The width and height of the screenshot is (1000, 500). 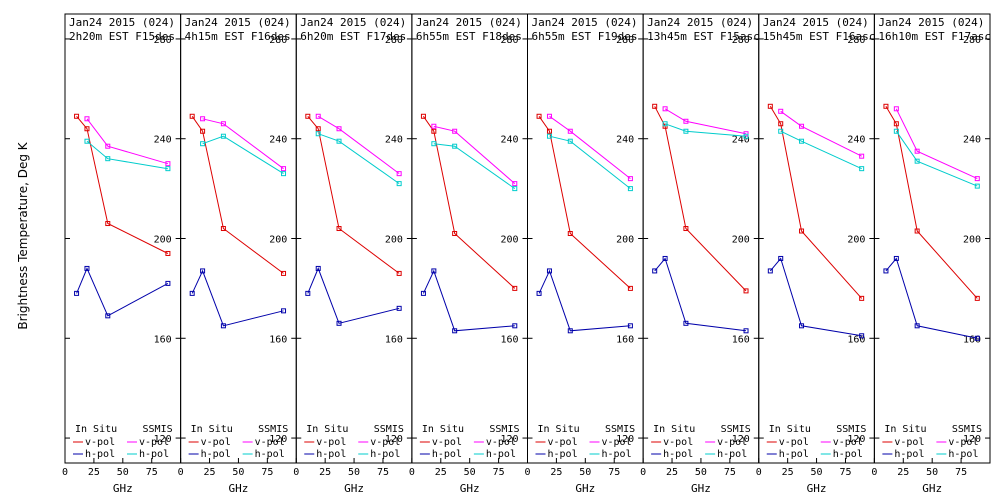 What do you see at coordinates (158, 429) in the screenshot?
I see `legend-group-ssmis: SSMIS` at bounding box center [158, 429].